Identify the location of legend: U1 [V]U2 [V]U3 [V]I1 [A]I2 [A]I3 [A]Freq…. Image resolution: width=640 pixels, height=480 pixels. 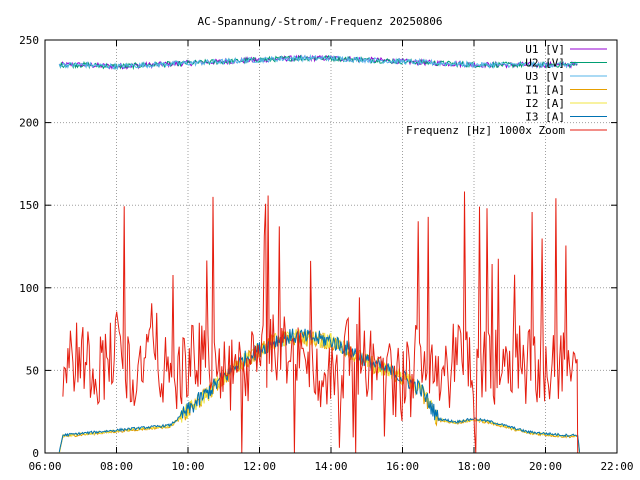
(506, 90).